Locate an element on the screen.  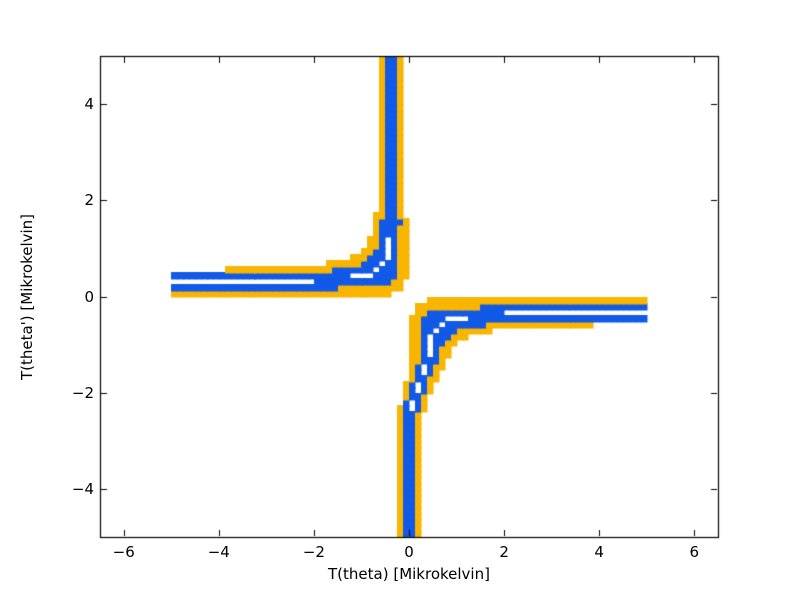
x-tick-label: −4 is located at coordinates (218, 552).